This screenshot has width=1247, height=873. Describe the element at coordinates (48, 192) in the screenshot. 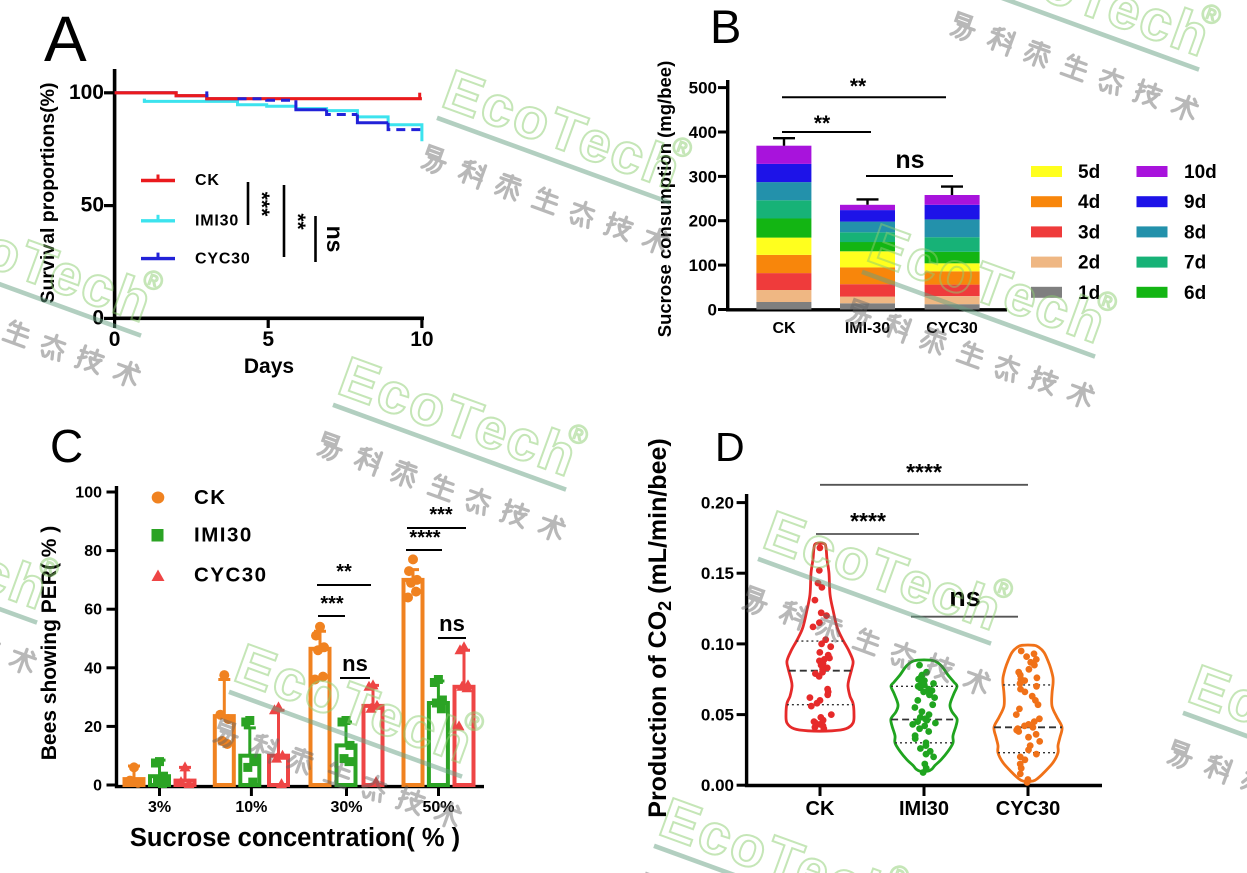

I see `svg-text: Survival proportions(%)` at that location.